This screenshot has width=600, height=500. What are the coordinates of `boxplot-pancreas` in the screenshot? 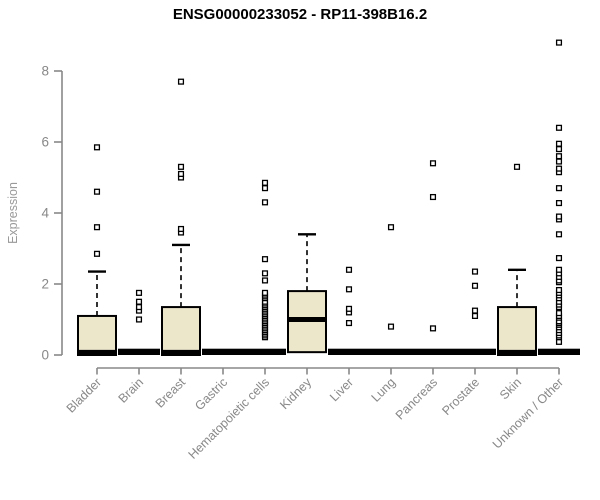 It's located at (433, 257).